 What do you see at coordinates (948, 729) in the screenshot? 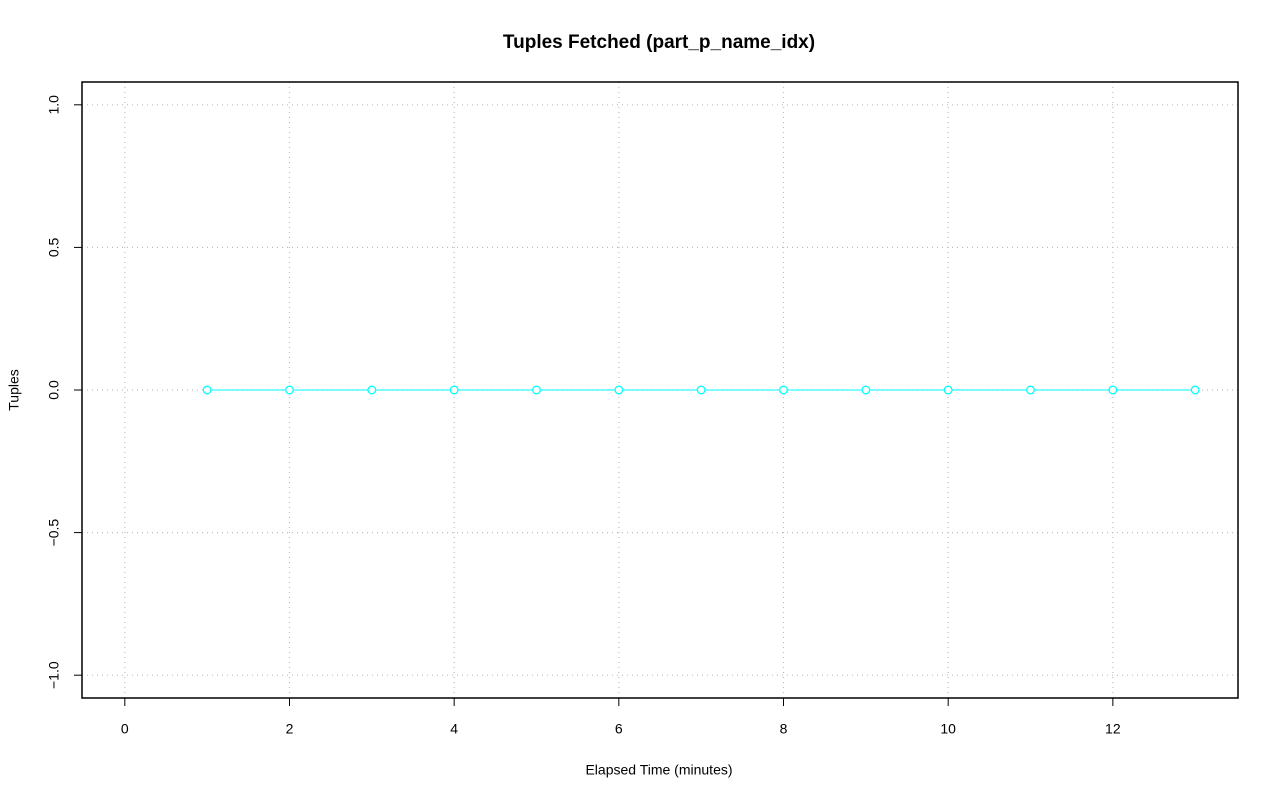
I see `x-tick-label: 10` at bounding box center [948, 729].